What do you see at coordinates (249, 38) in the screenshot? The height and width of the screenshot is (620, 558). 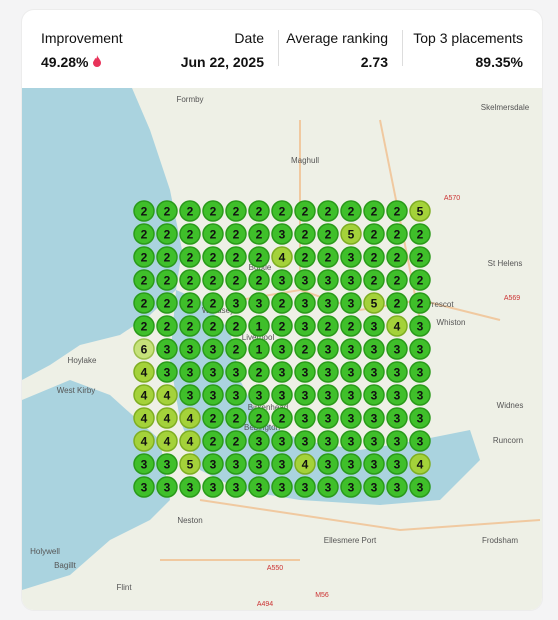 I see `stat-label: Date` at bounding box center [249, 38].